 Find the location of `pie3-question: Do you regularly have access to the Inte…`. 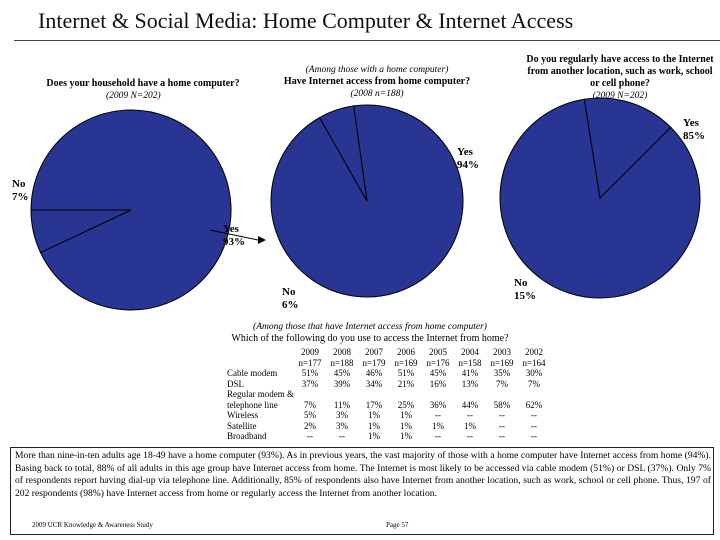

pie3-question: Do you regularly have access to the Inte… is located at coordinates (620, 78).